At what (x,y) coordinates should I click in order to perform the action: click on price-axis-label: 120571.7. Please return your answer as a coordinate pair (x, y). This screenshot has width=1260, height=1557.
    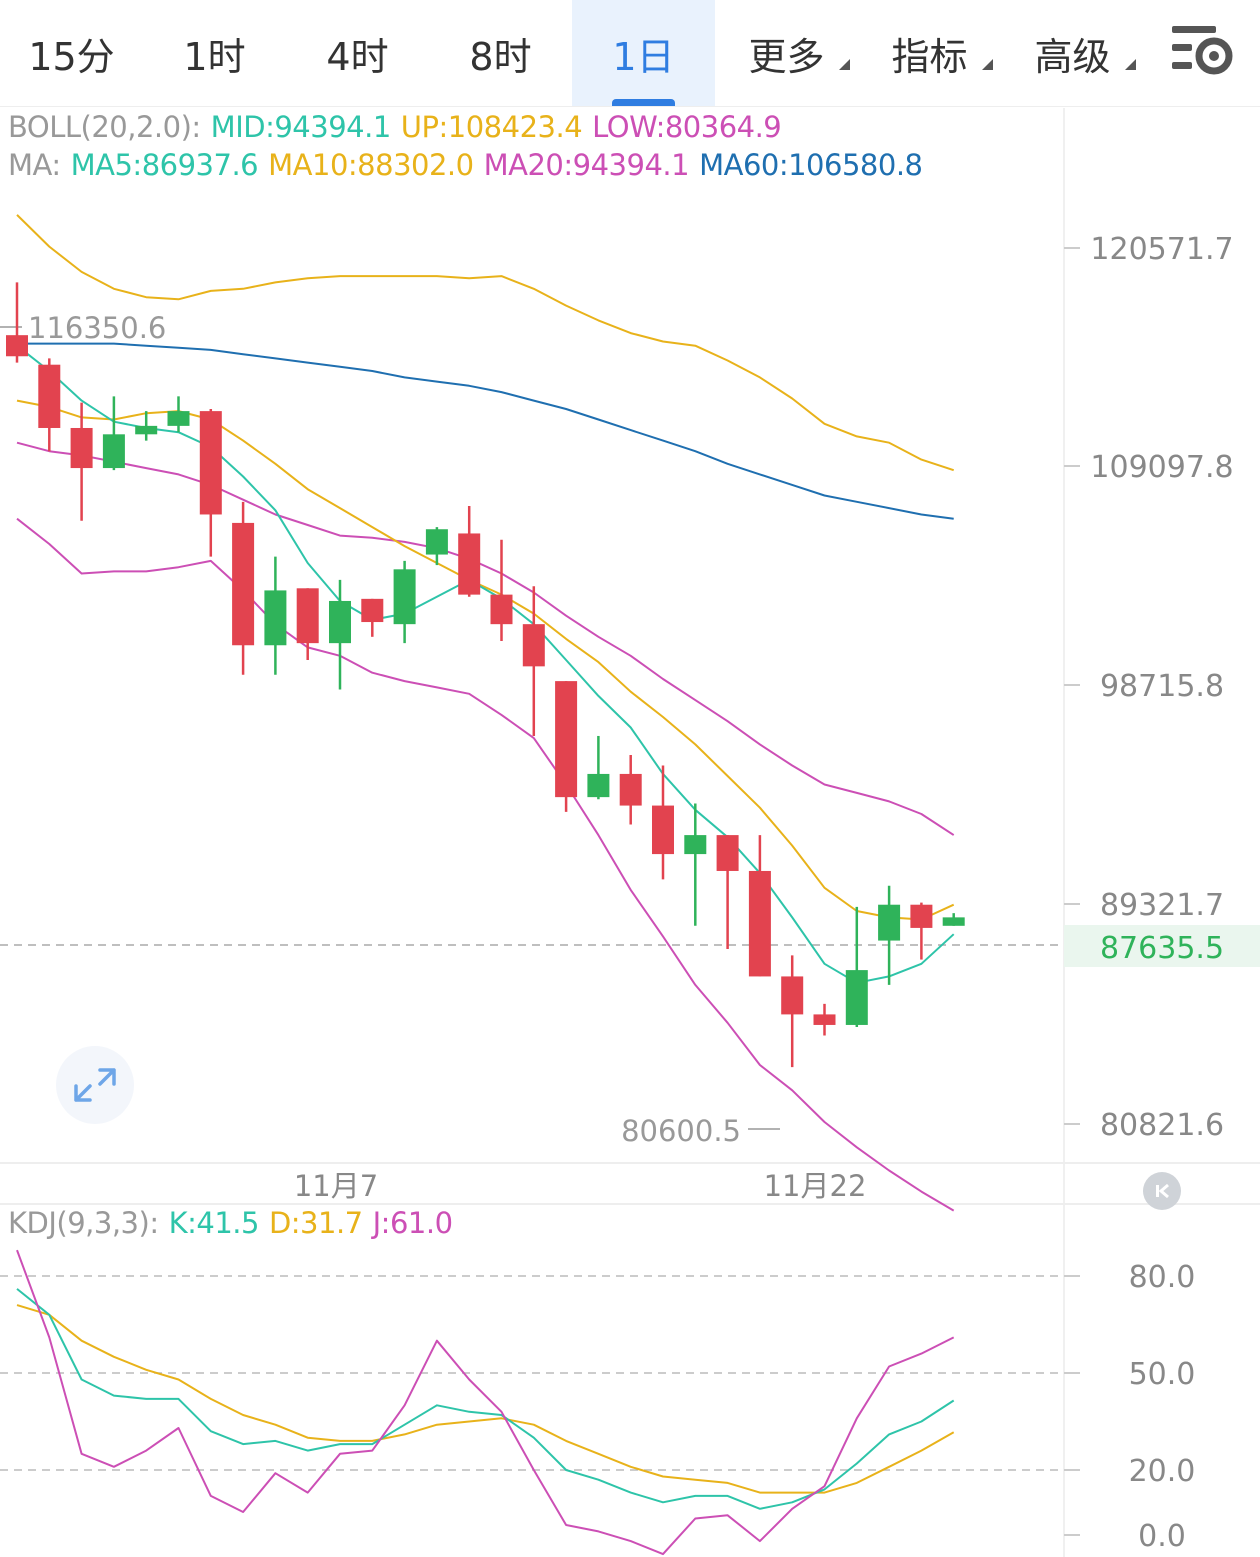
    Looking at the image, I should click on (1161, 249).